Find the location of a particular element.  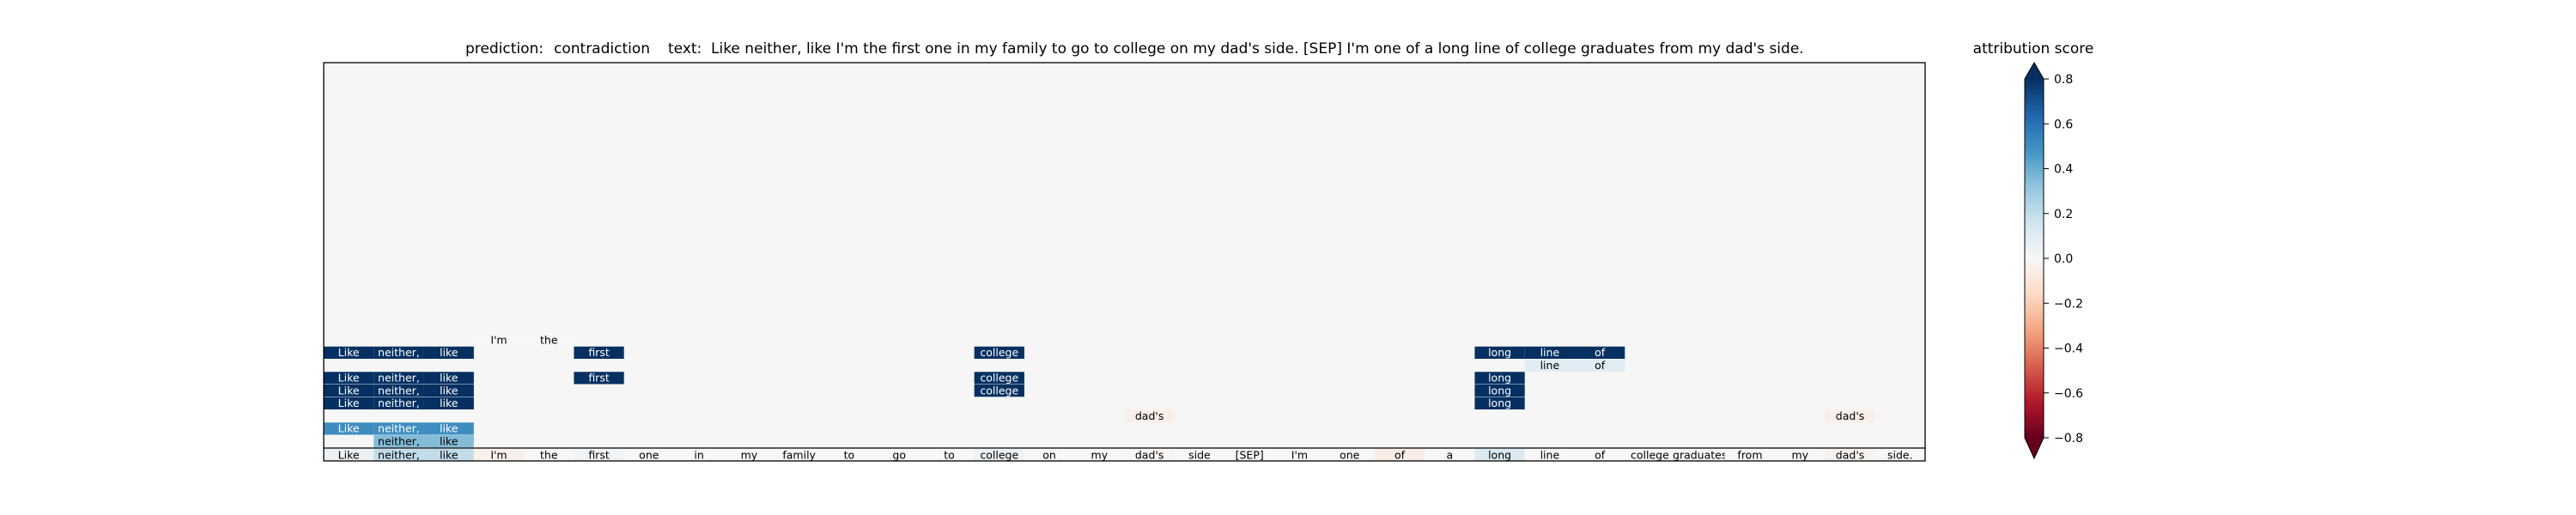

colorbar-tick-label: 0.4 is located at coordinates (2063, 170).